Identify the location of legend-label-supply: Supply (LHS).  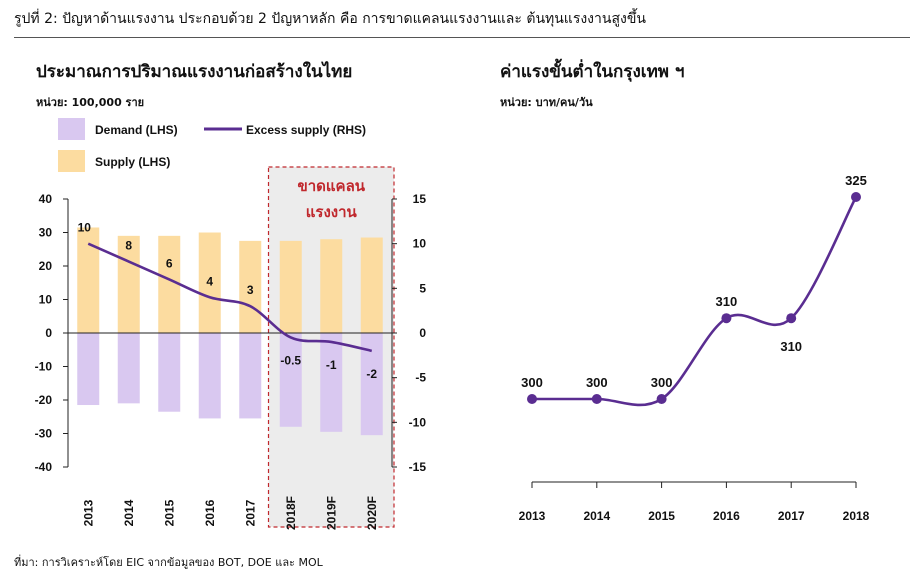
(132, 162).